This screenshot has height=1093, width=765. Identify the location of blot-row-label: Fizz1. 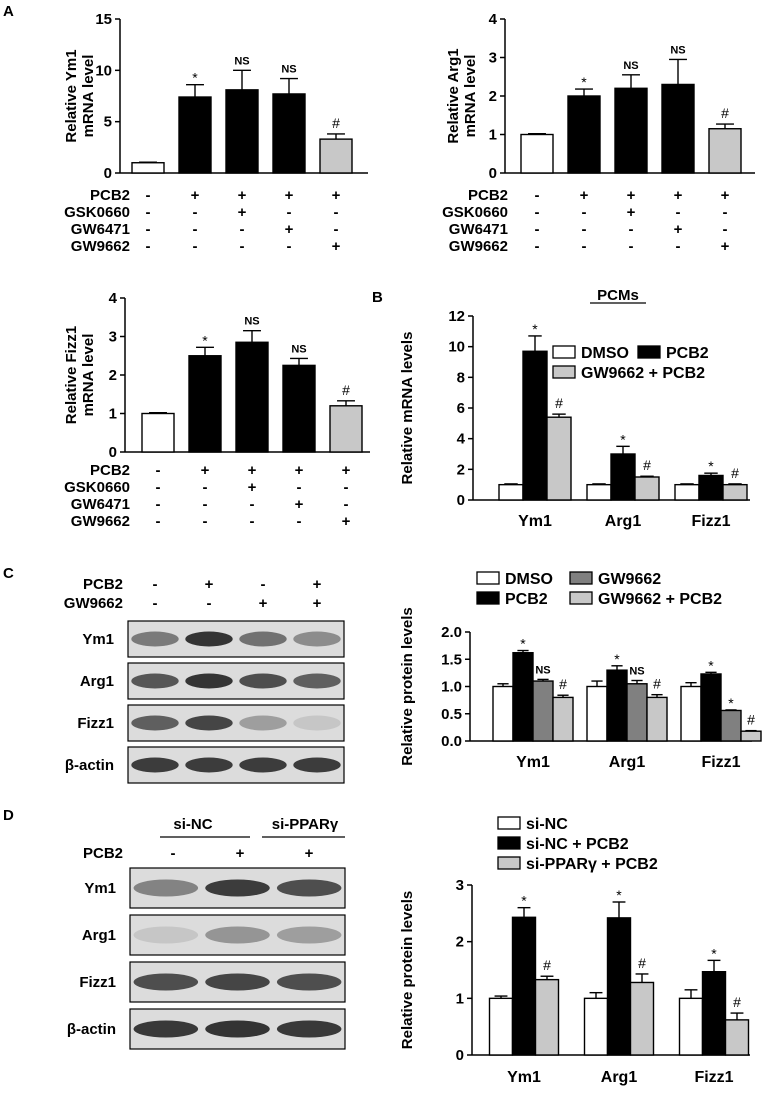
(95, 723).